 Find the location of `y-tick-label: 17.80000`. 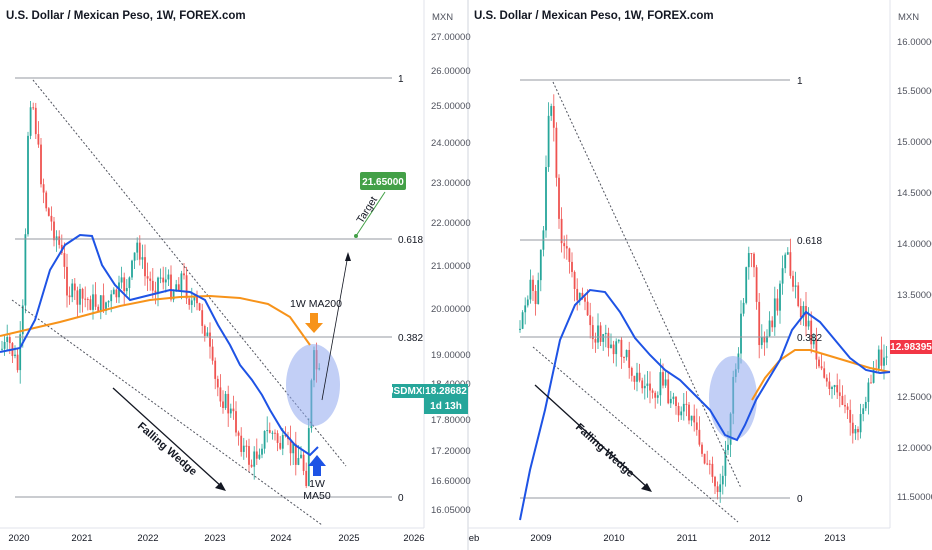

y-tick-label: 17.80000 is located at coordinates (451, 420).